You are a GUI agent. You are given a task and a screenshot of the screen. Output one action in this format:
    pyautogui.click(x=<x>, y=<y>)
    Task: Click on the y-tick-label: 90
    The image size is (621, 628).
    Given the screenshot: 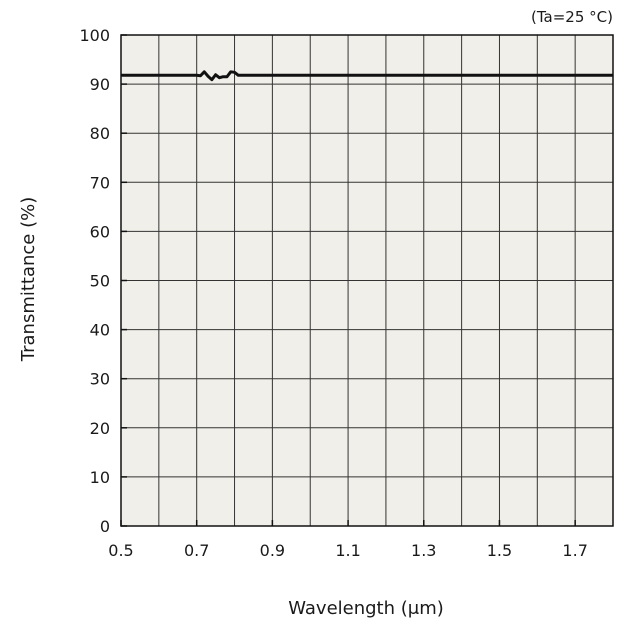 What is the action you would take?
    pyautogui.click(x=100, y=84)
    